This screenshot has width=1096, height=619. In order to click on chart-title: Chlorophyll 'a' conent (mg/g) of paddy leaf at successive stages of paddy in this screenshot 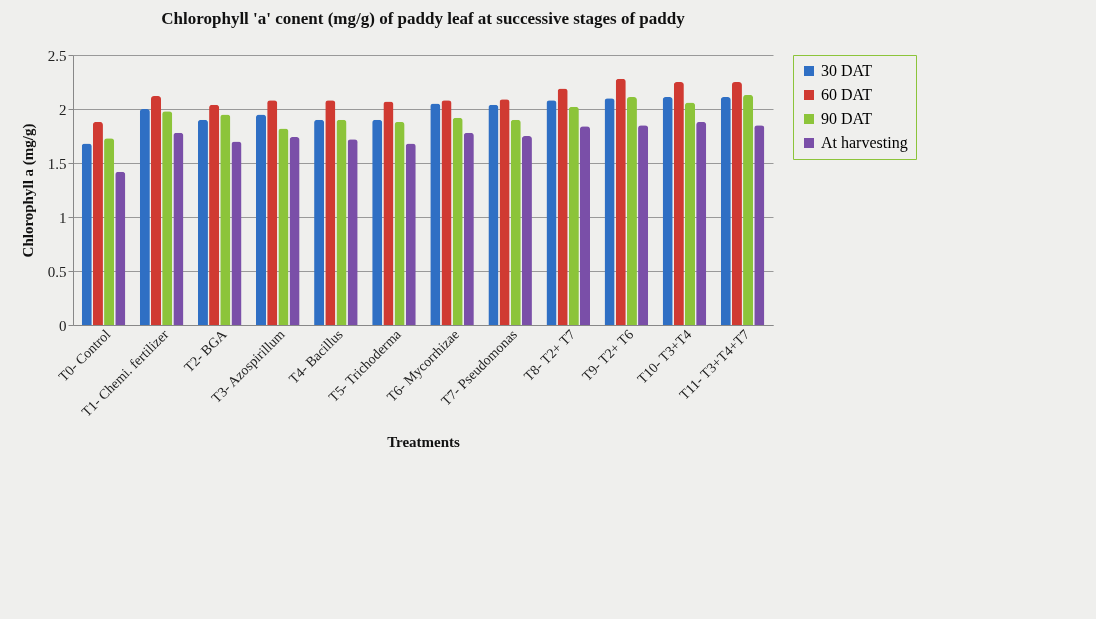, I will do `click(423, 18)`.